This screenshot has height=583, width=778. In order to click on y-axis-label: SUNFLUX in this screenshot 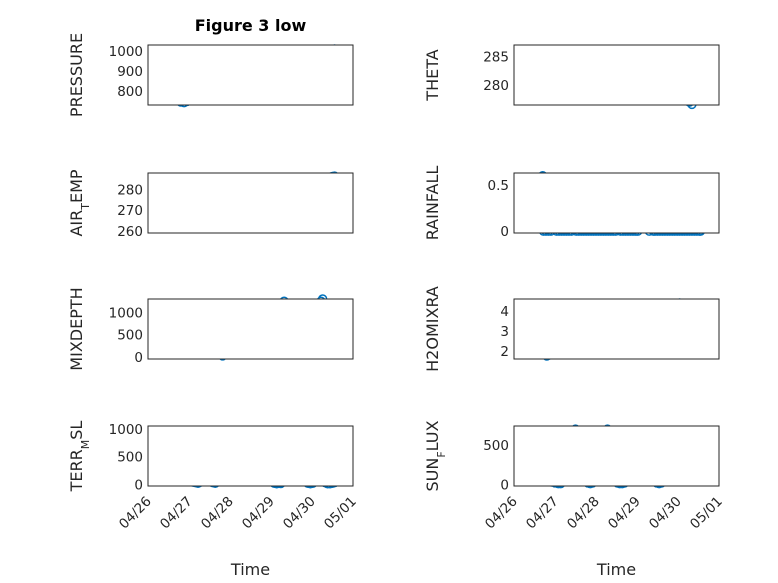, I will do `click(435, 455)`.